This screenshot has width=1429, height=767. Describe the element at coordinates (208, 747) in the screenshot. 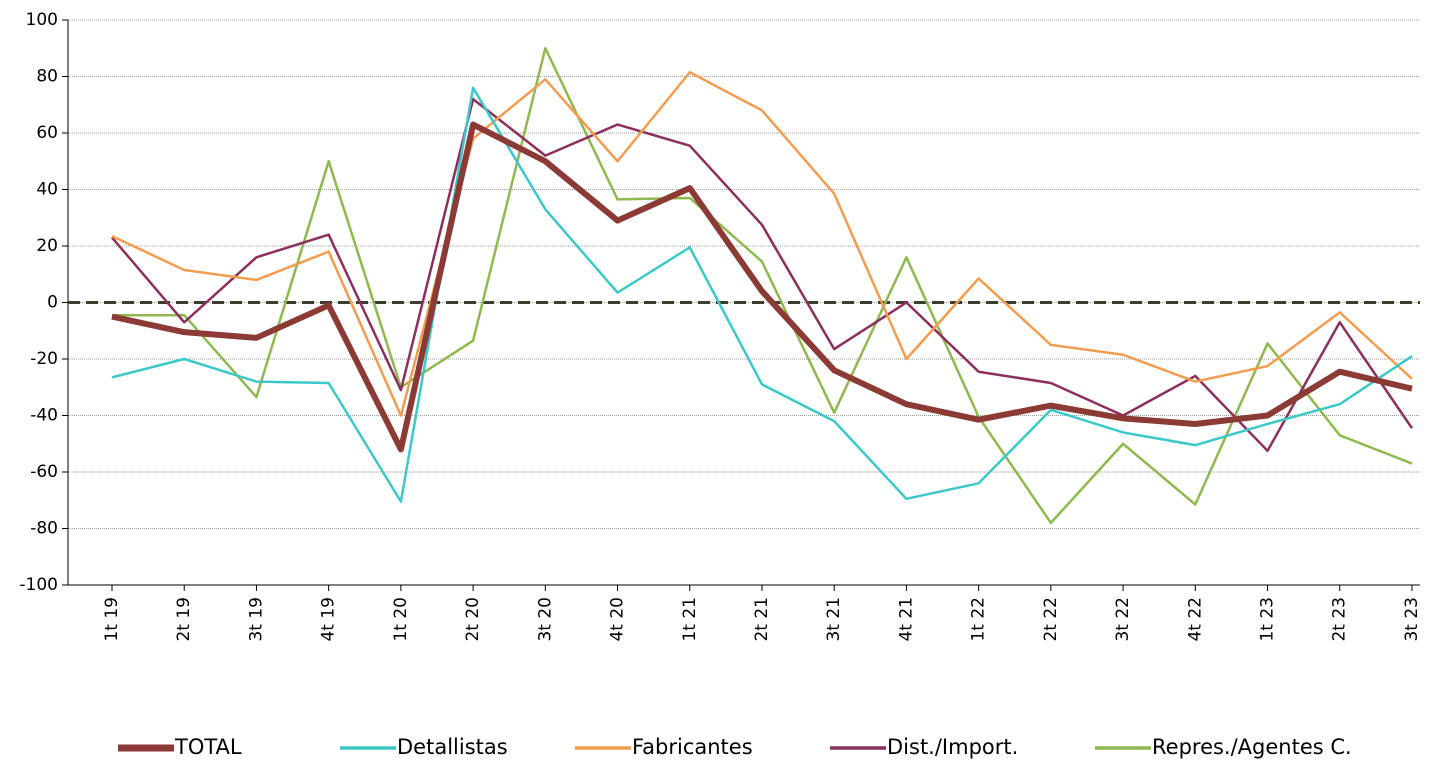

I see `legend-label: TOTAL` at that location.